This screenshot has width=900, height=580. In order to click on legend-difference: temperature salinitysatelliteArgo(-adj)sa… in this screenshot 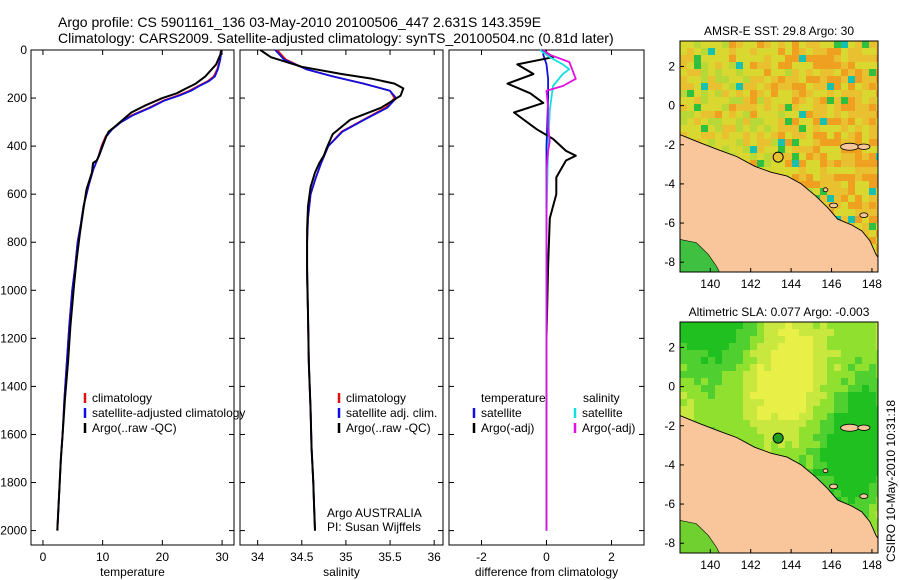, I will do `click(553, 413)`.